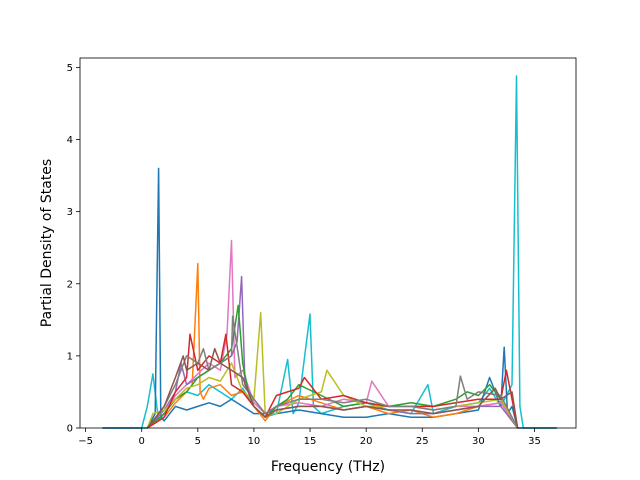  What do you see at coordinates (70, 212) in the screenshot?
I see `y-tick-label: 3` at bounding box center [70, 212].